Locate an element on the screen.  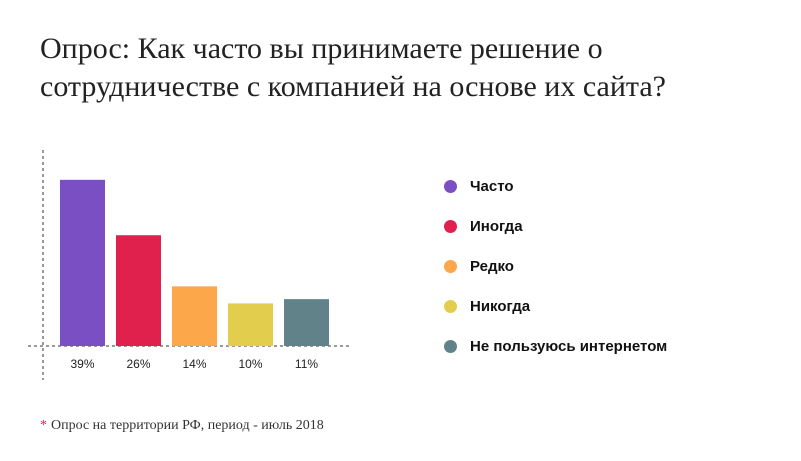
bar-value-label: 11% is located at coordinates (306, 364).